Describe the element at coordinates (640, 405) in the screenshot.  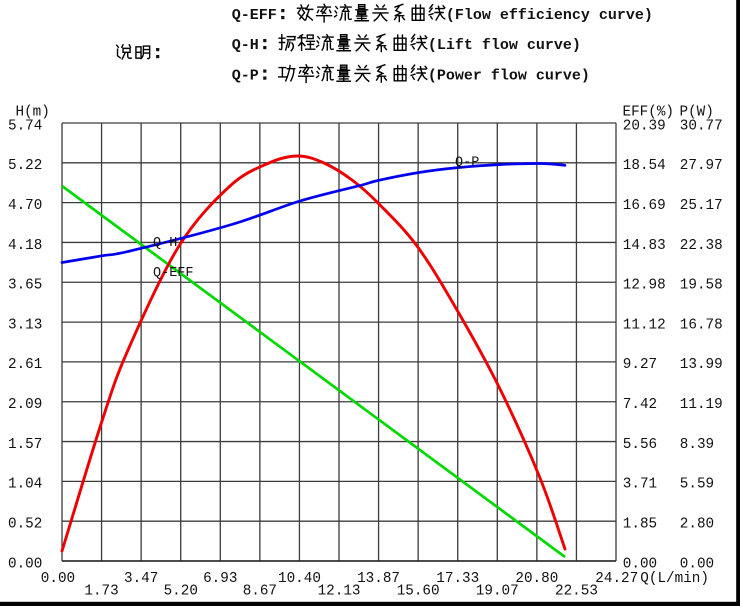
I see `svg-text: 7.42` at that location.